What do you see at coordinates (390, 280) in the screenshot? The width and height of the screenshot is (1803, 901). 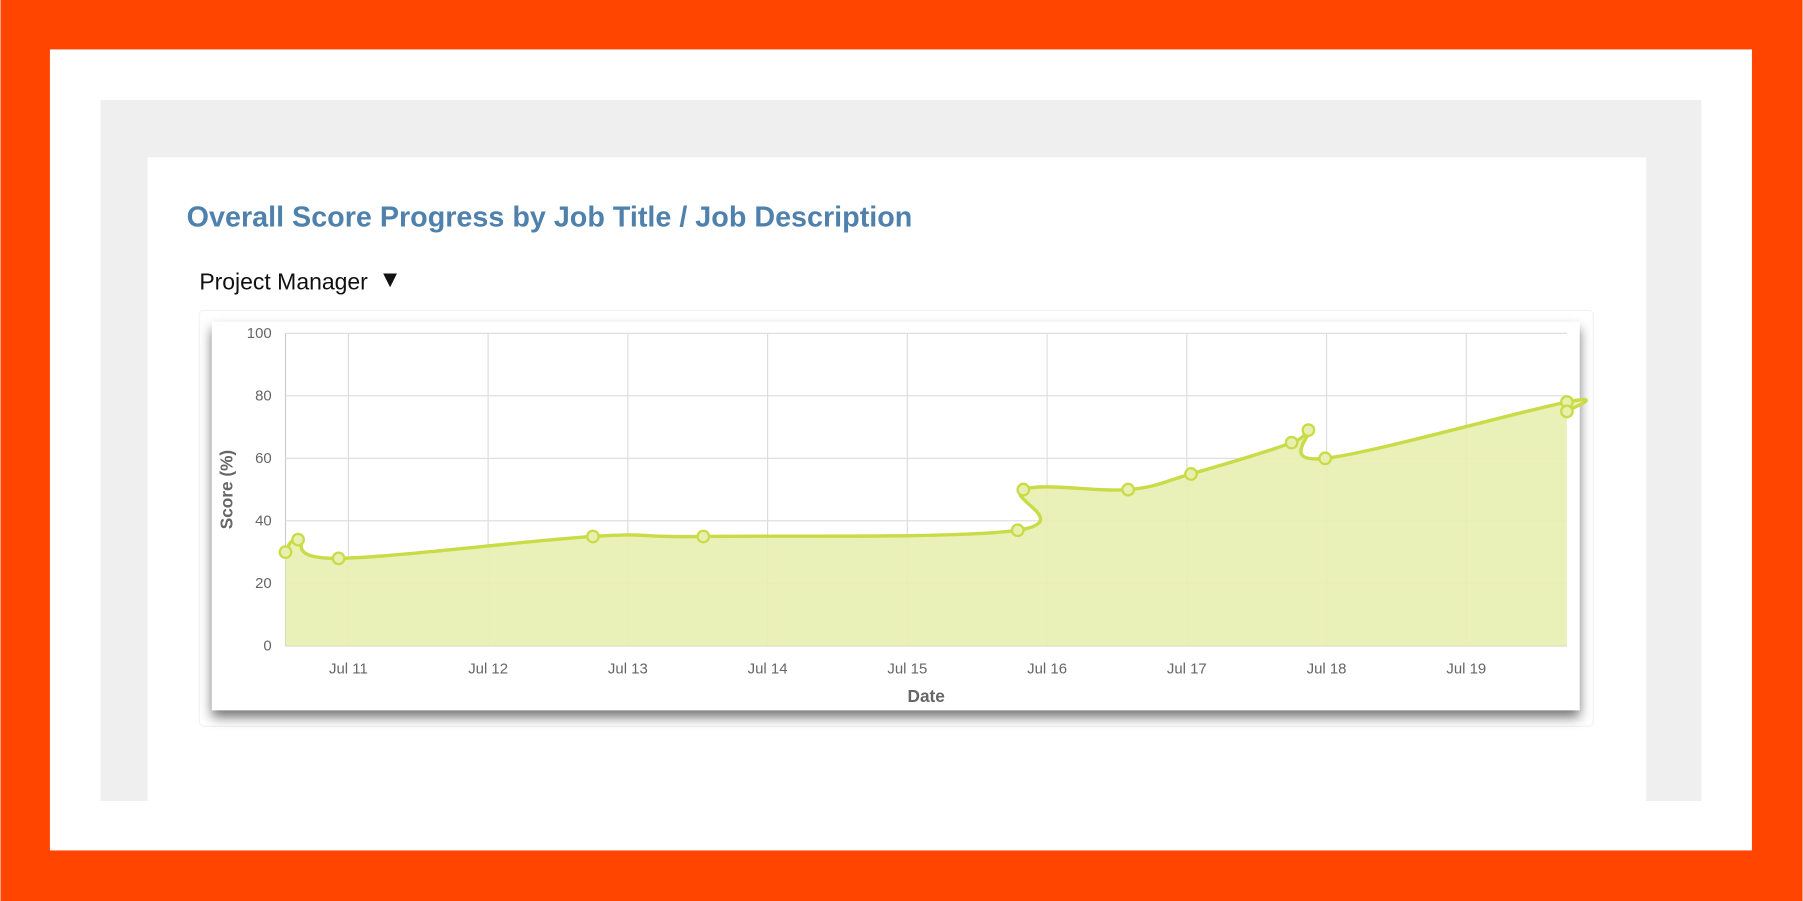 I see `dropdown-arrow` at bounding box center [390, 280].